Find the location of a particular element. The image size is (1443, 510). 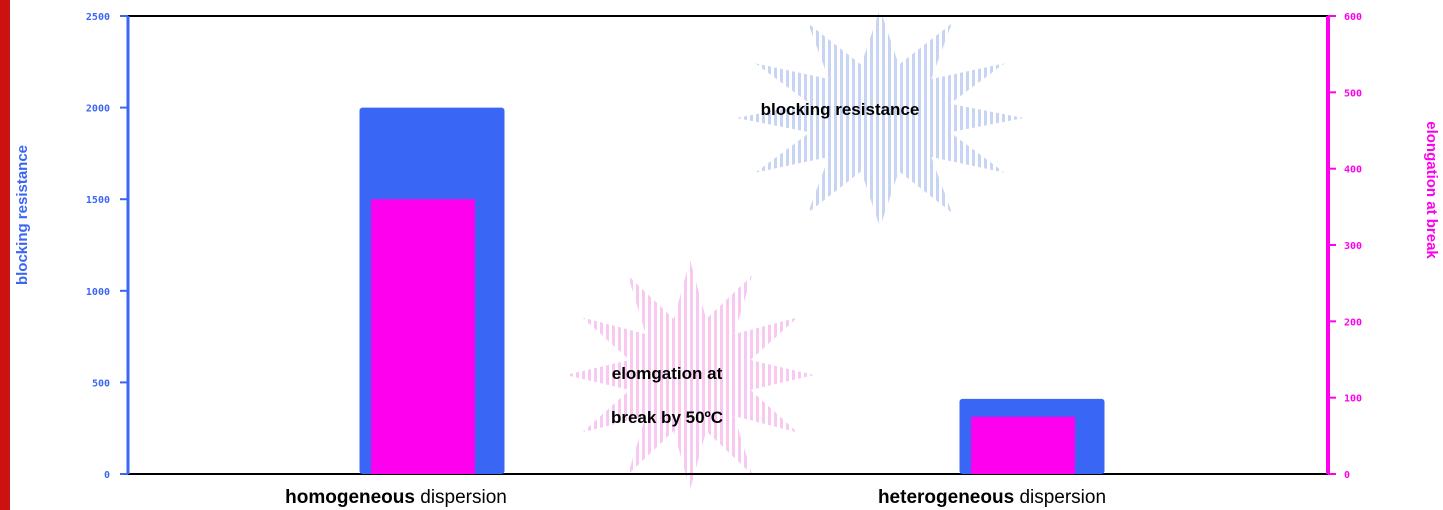

right-tick-label: 500 is located at coordinates (1353, 93).